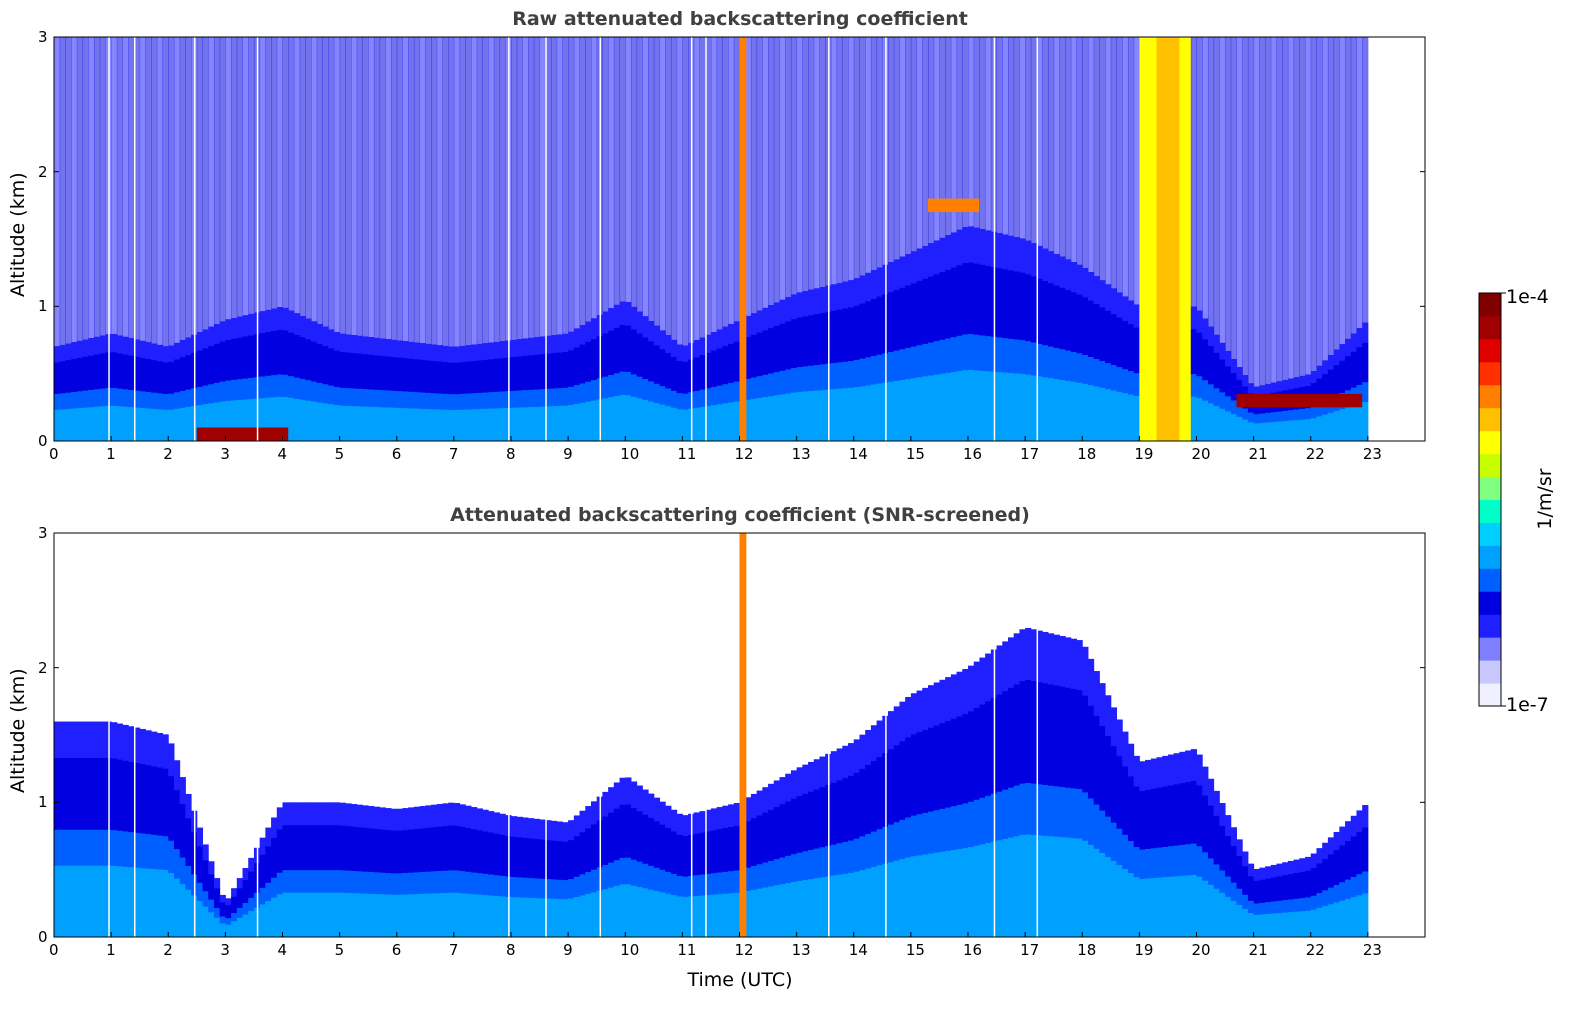 The width and height of the screenshot is (1595, 1020). I want to click on raw-x-tick-label: 4, so click(282, 454).